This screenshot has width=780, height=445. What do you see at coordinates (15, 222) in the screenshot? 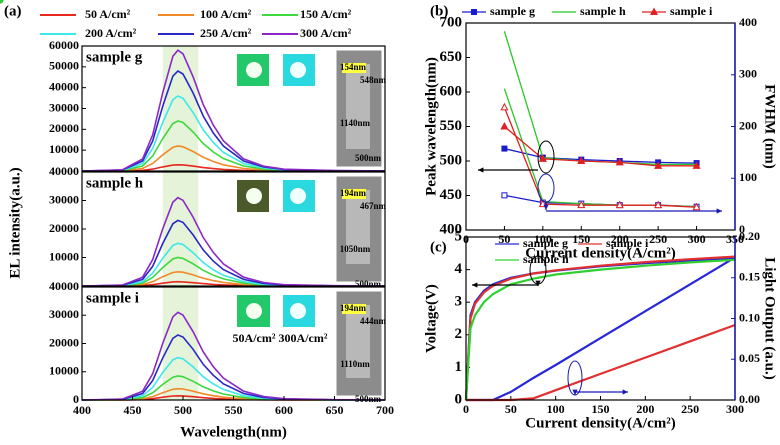
I see `y-axis-label: EL intensity(a.u.)` at bounding box center [15, 222].